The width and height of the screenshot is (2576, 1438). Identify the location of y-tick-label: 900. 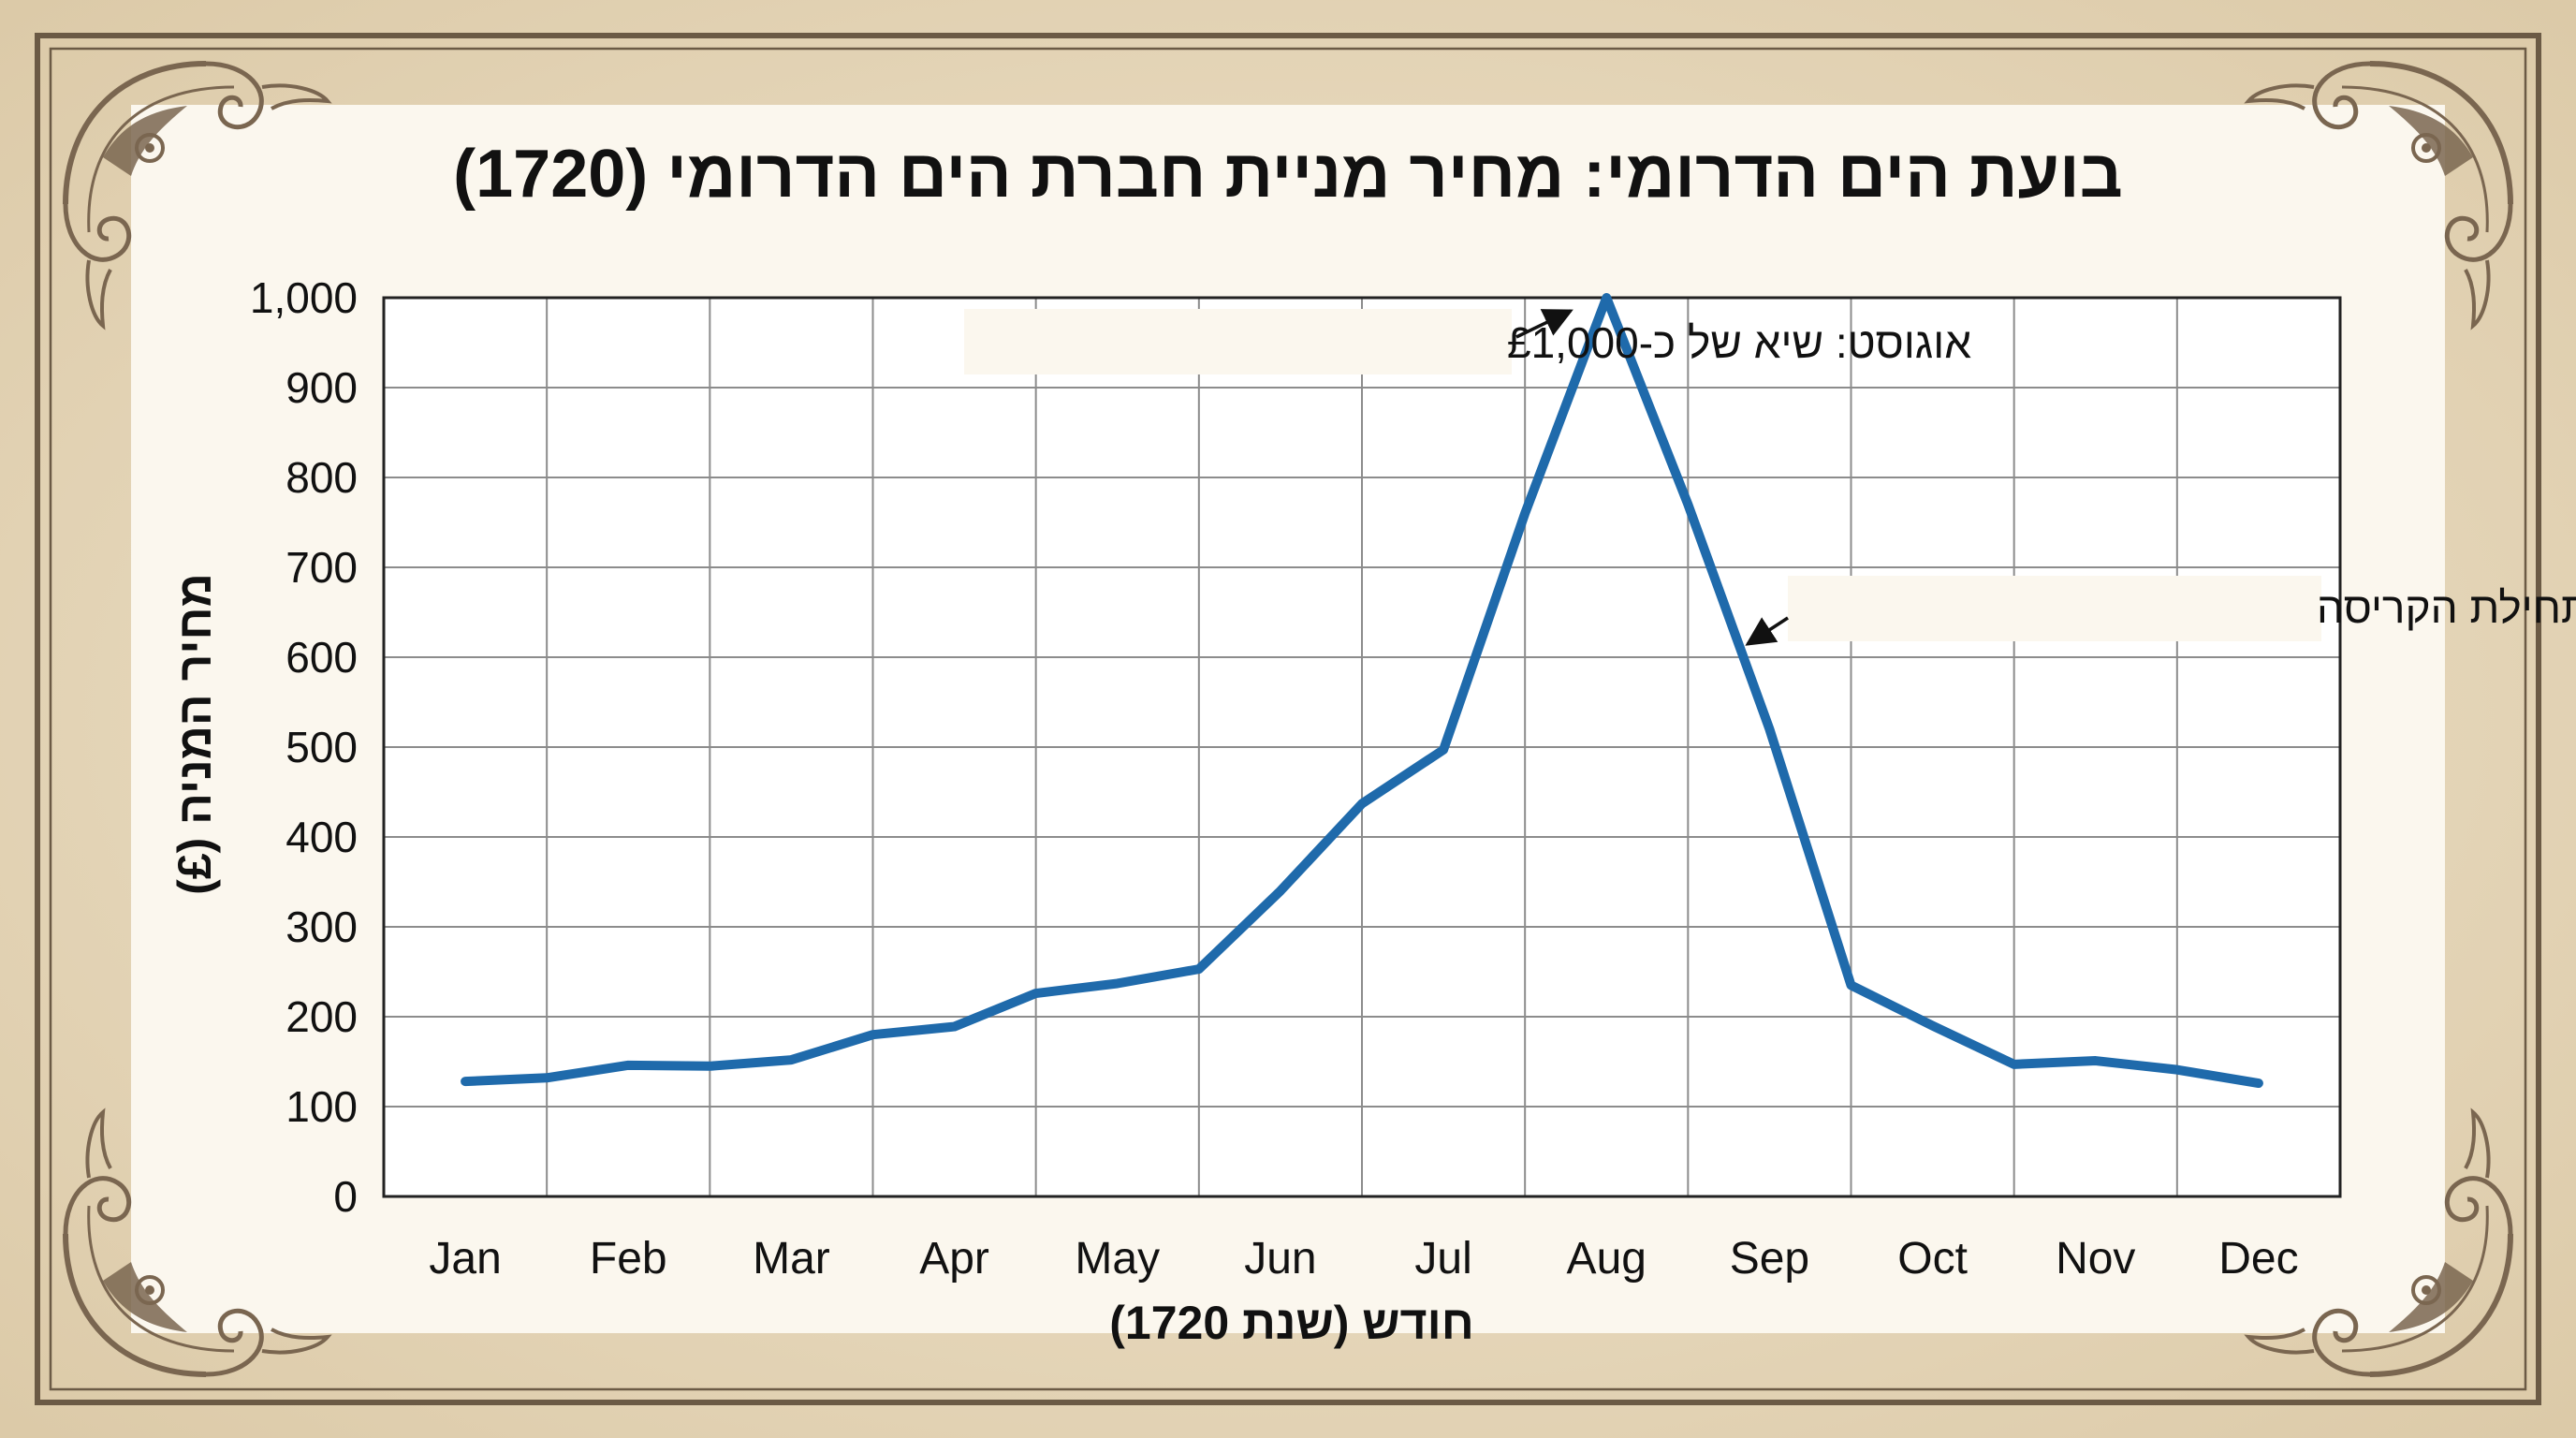
(321, 387).